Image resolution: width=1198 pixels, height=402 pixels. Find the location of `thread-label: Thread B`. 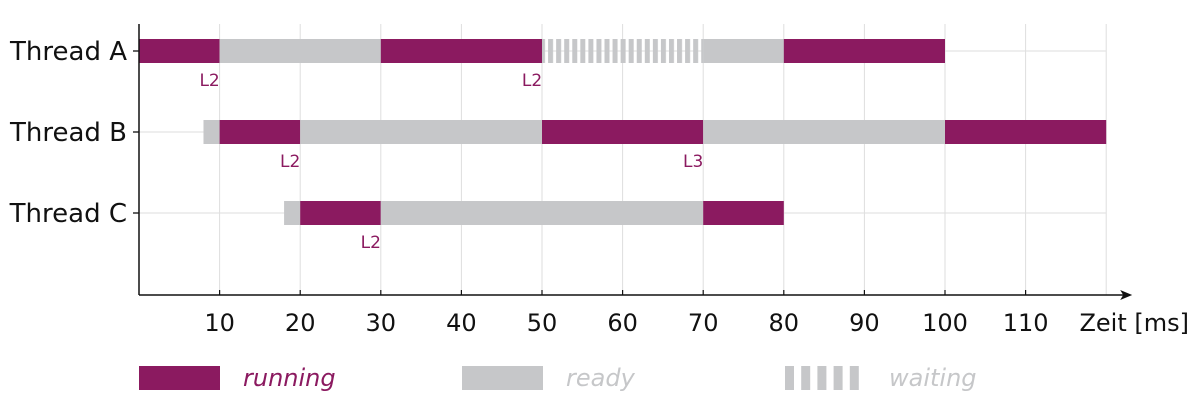

thread-label: Thread B is located at coordinates (68, 133).